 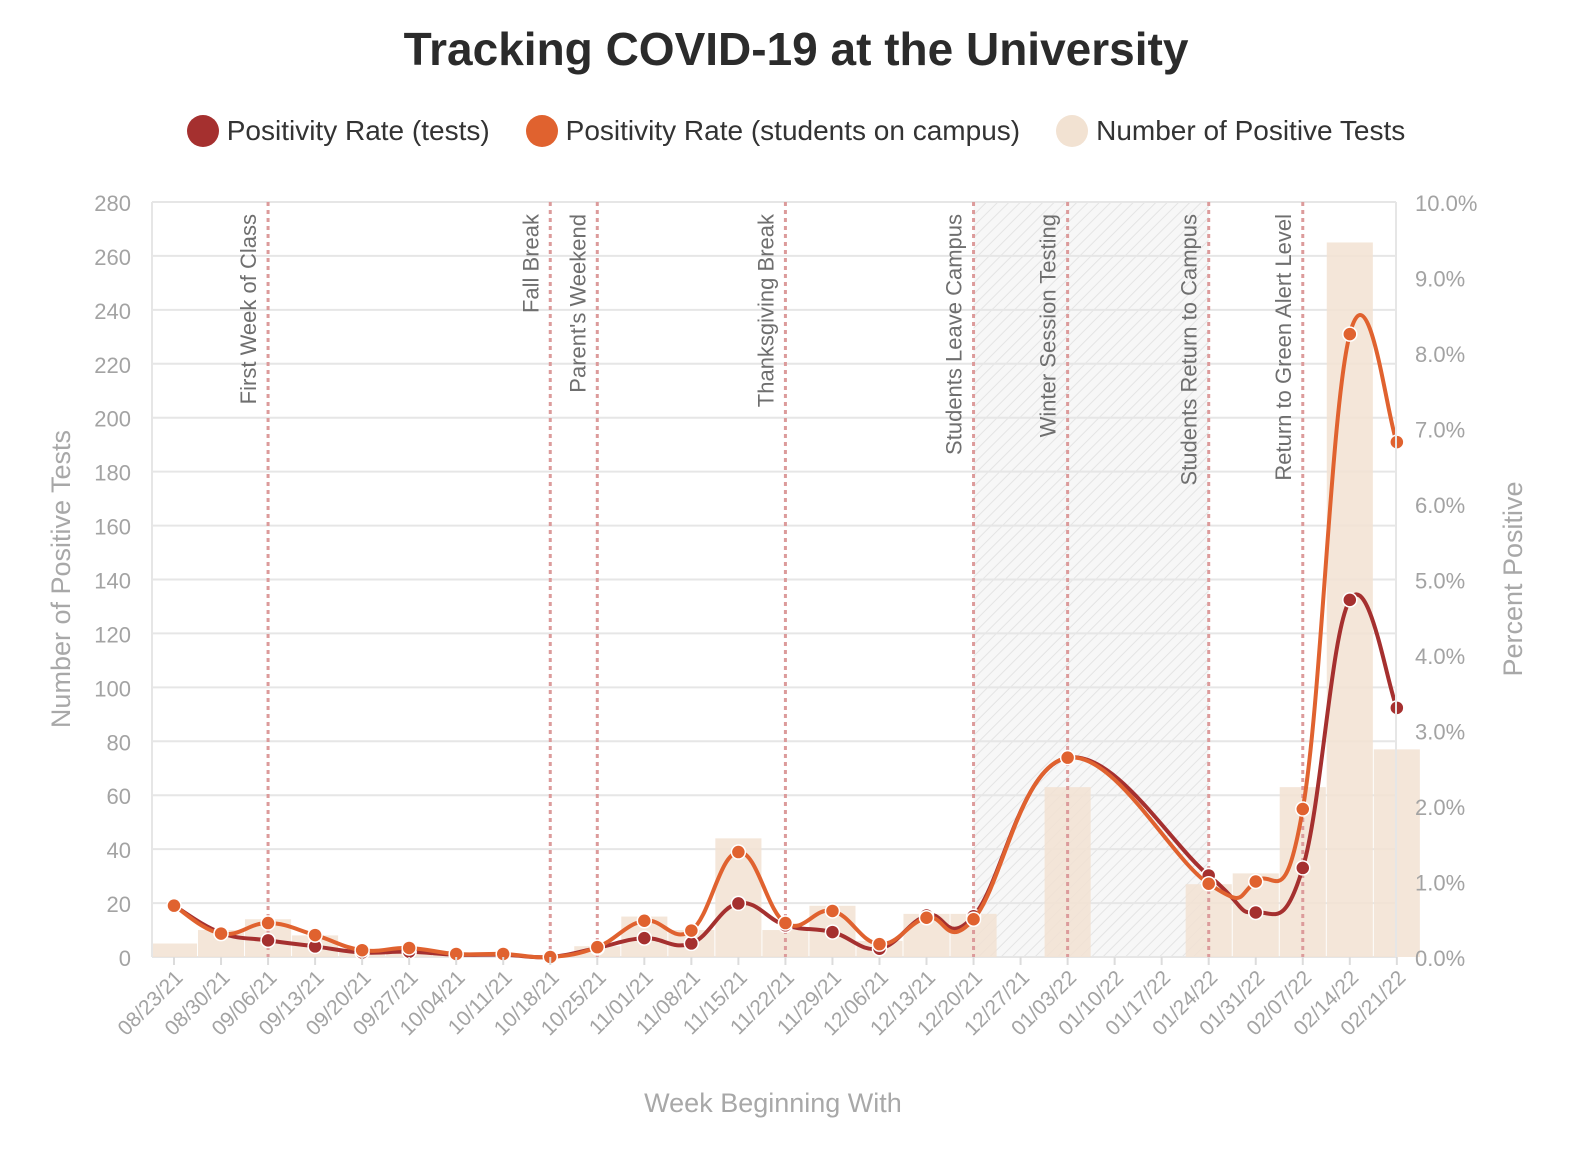 I want to click on legend-item-positive-tests: Number of Positive Tests, so click(x=1230, y=131).